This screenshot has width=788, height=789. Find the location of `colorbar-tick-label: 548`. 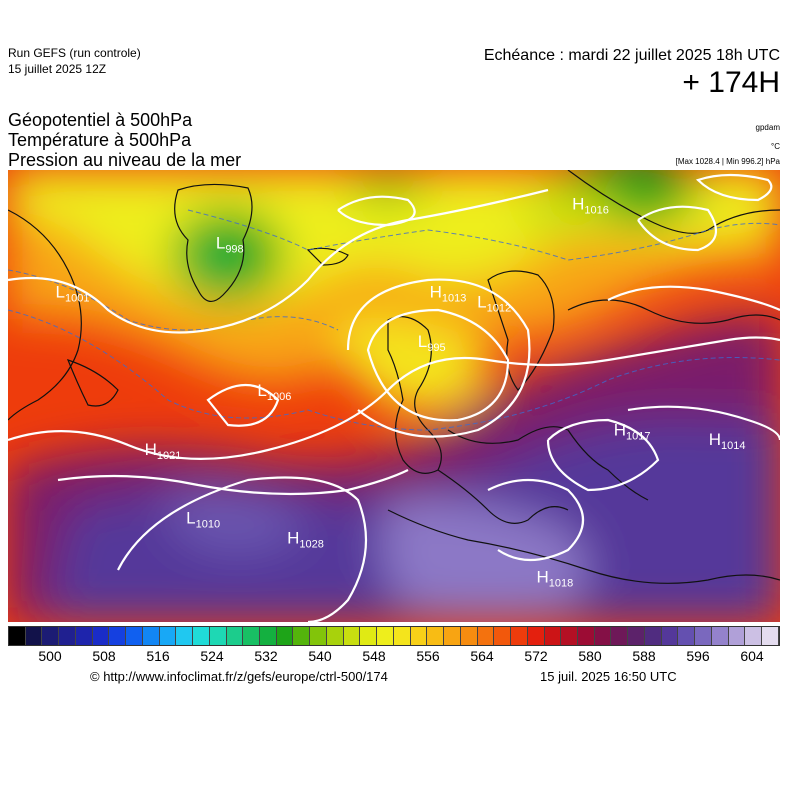

colorbar-tick-label: 548 is located at coordinates (374, 656).